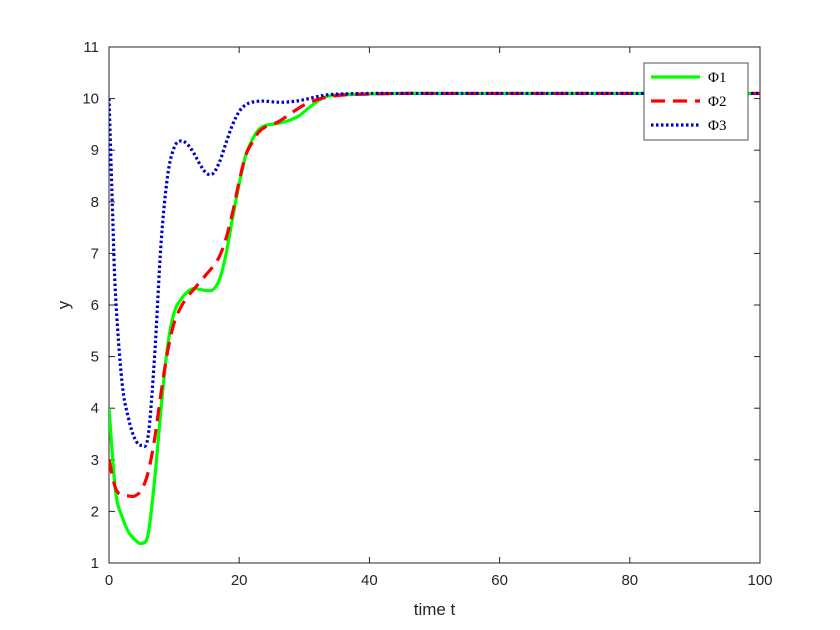 Image resolution: width=840 pixels, height=630 pixels. Describe the element at coordinates (91, 47) in the screenshot. I see `y-tick-label: 11` at that location.